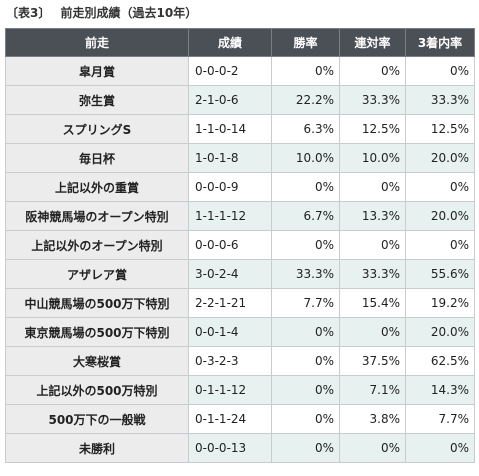 Image resolution: width=479 pixels, height=476 pixels. What do you see at coordinates (97, 361) in the screenshot?
I see `race-name-cell: 大寒桜賞` at bounding box center [97, 361].